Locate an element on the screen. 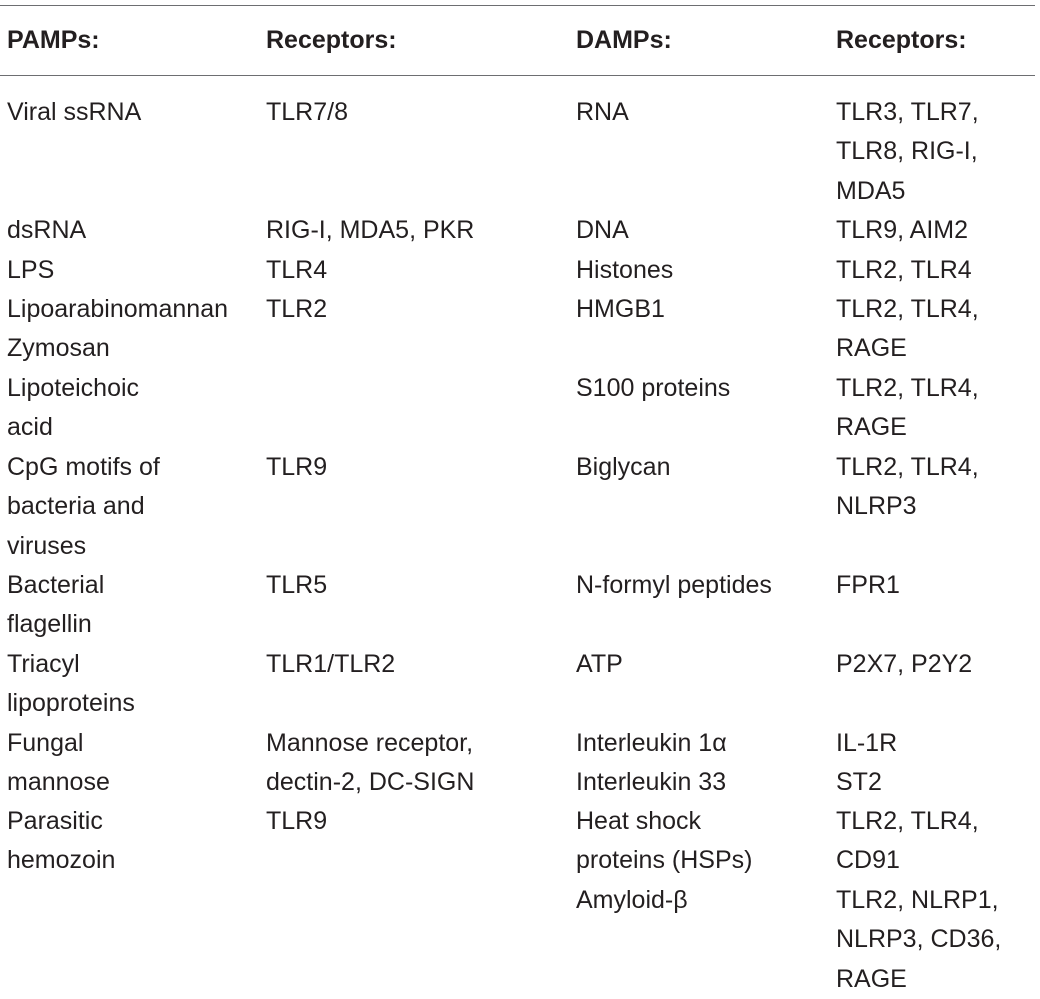 This screenshot has height=999, width=1040. header-damp-receptors: Receptors: is located at coordinates (901, 40).